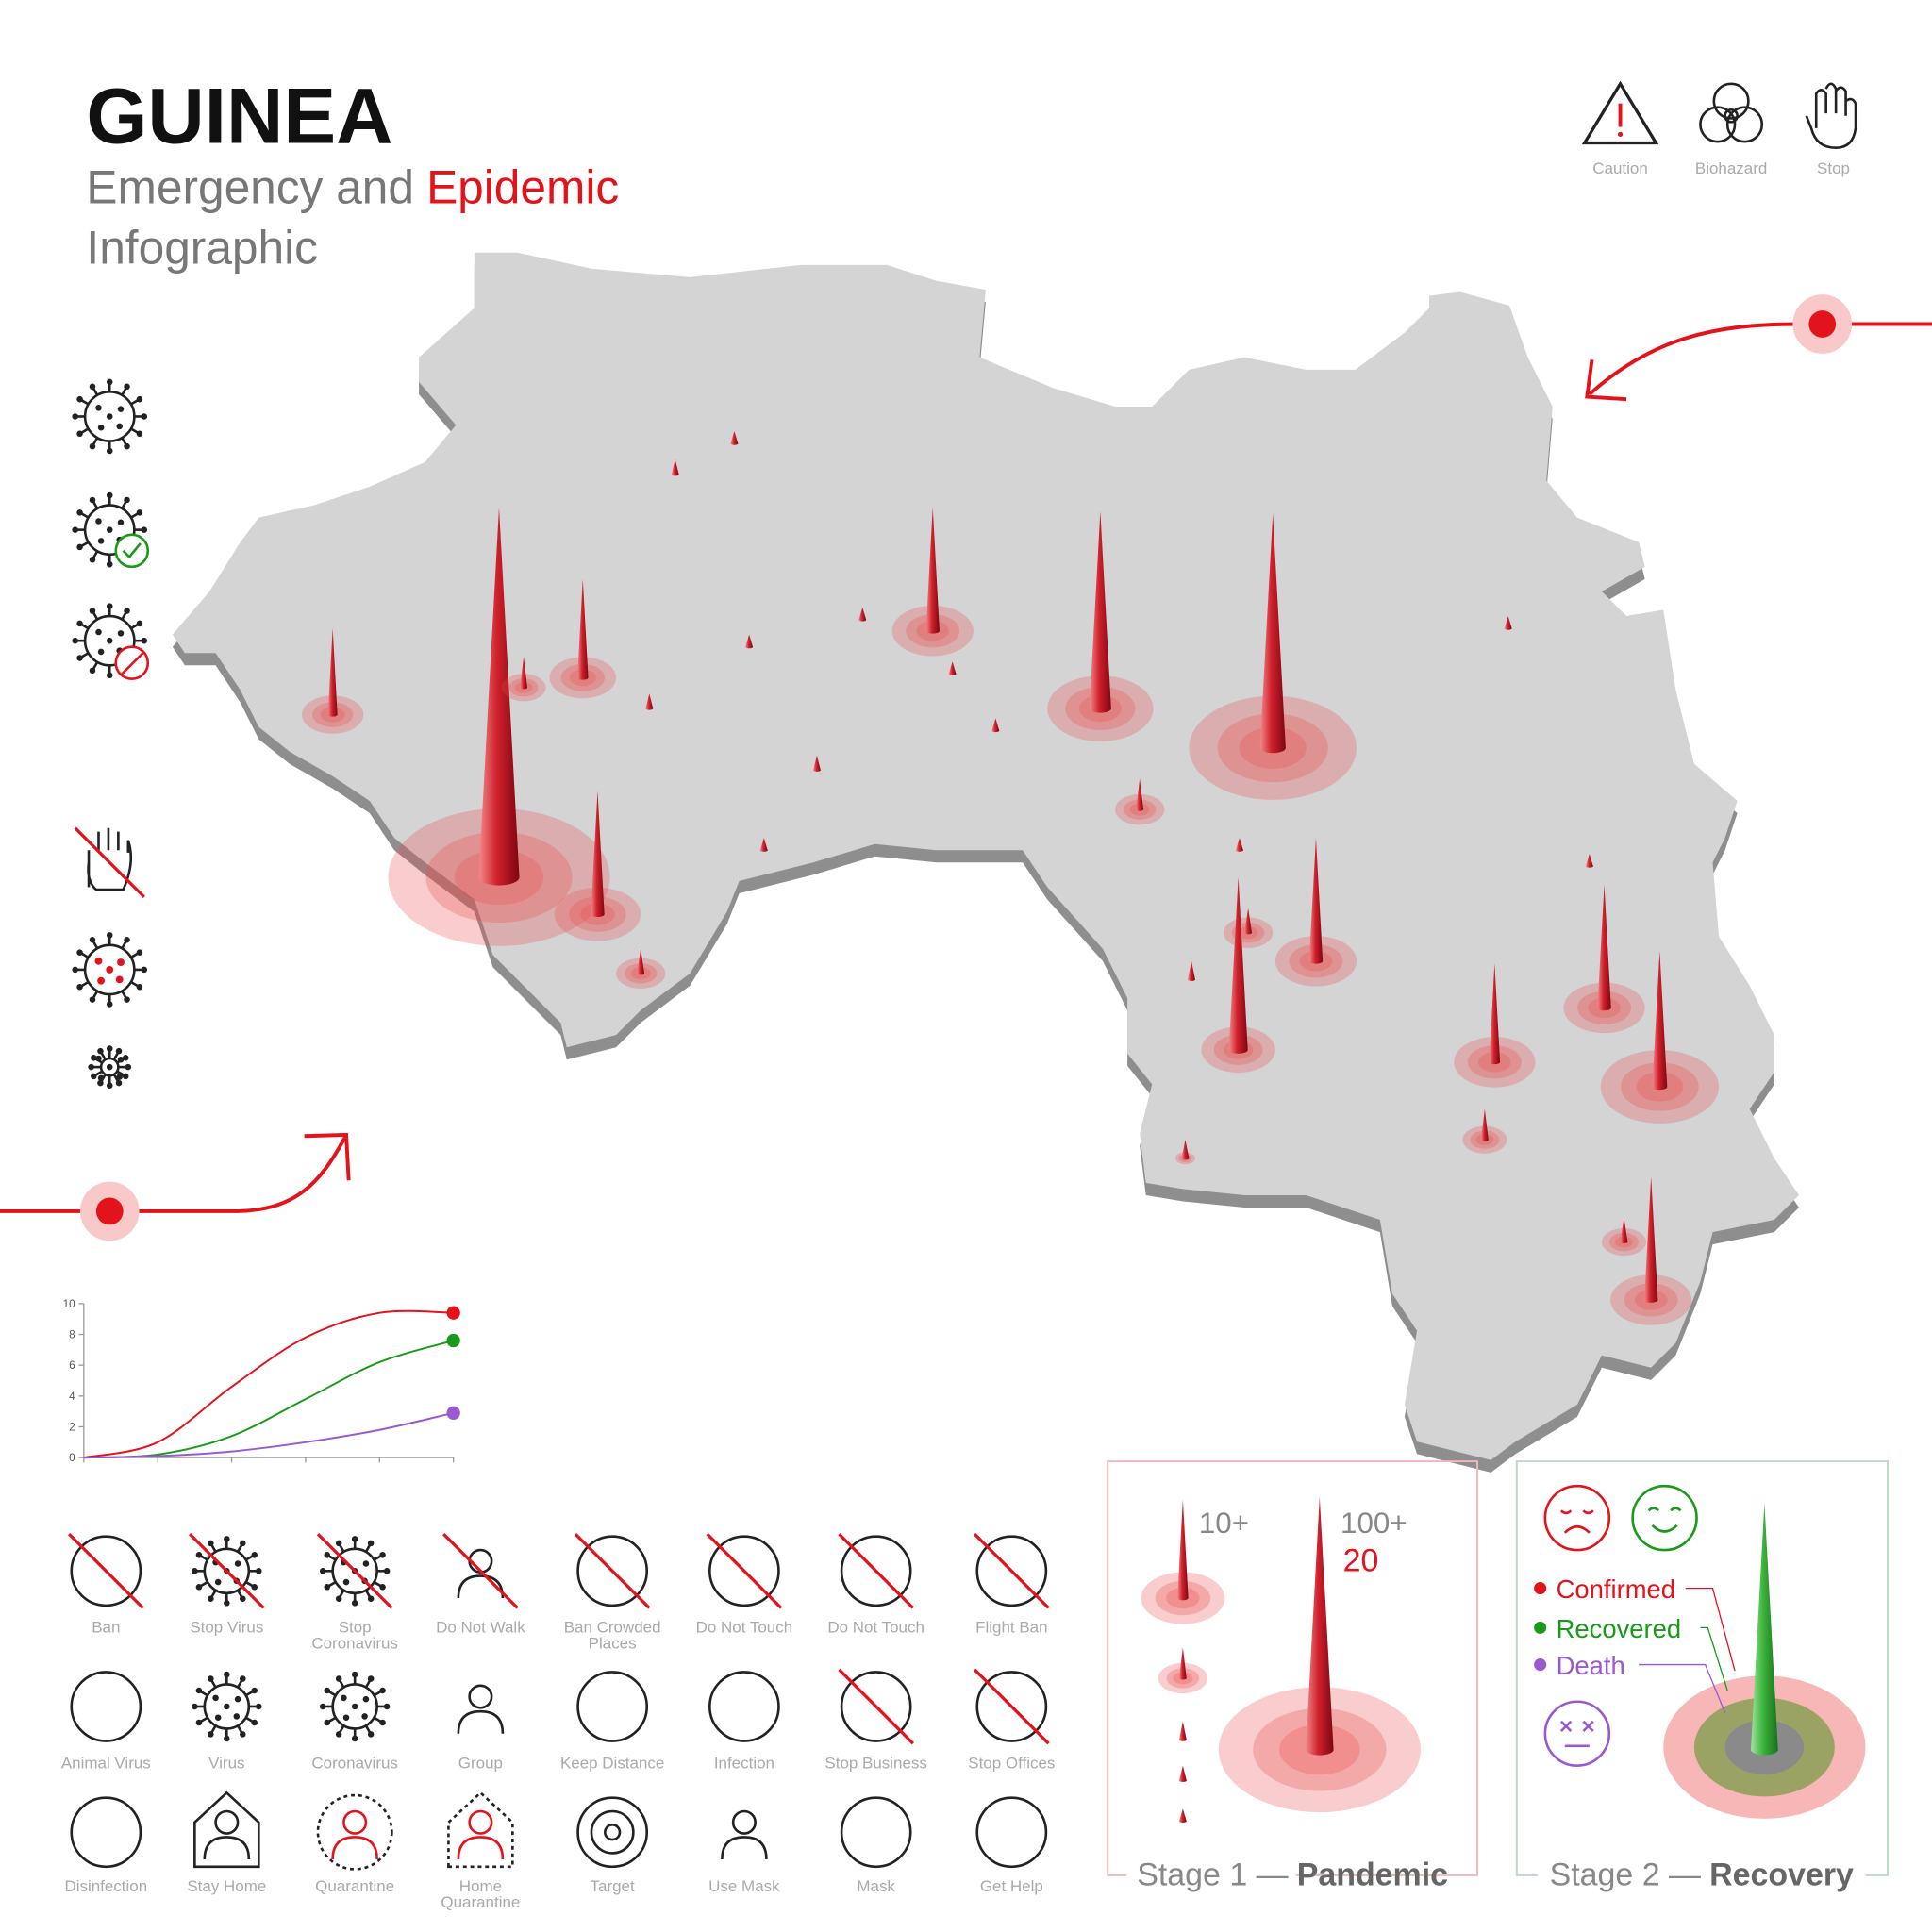 Image resolution: width=1932 pixels, height=1932 pixels. I want to click on large-label: 100+, so click(1374, 1523).